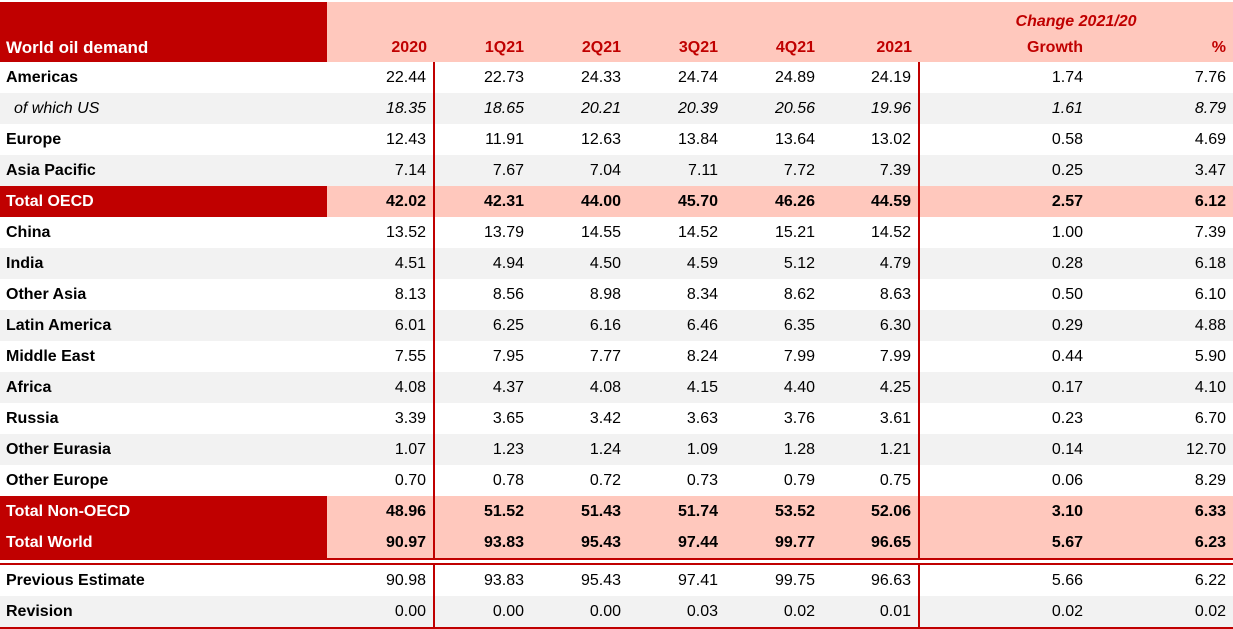 This screenshot has width=1233, height=629. What do you see at coordinates (794, 108) in the screenshot?
I see `value-cell: 20.56` at bounding box center [794, 108].